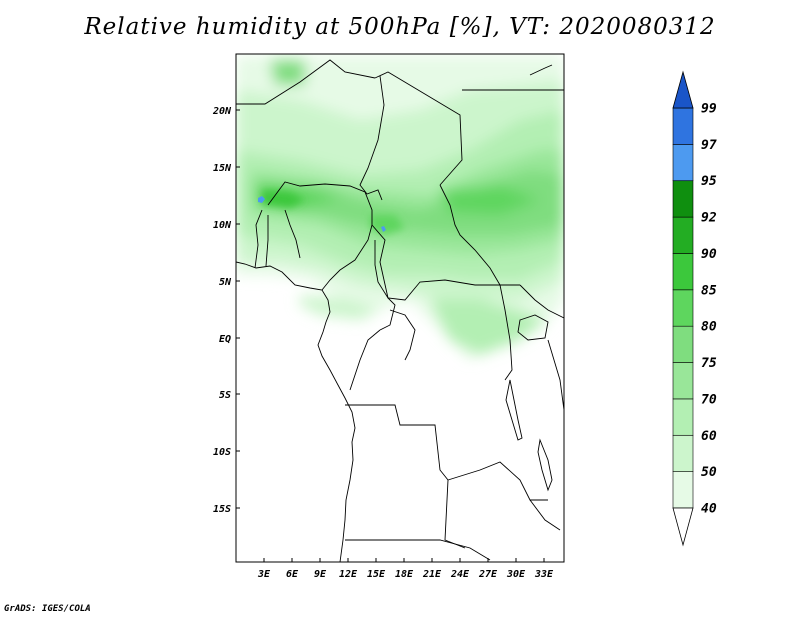 The width and height of the screenshot is (800, 618). I want to click on lat-label: 10N, so click(222, 225).